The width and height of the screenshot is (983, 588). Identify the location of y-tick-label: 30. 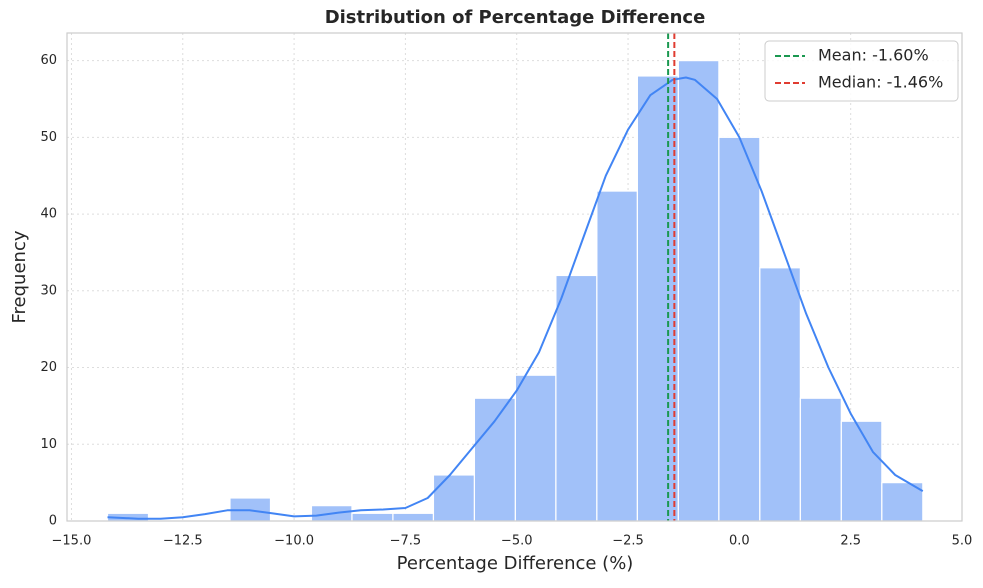
(48, 290).